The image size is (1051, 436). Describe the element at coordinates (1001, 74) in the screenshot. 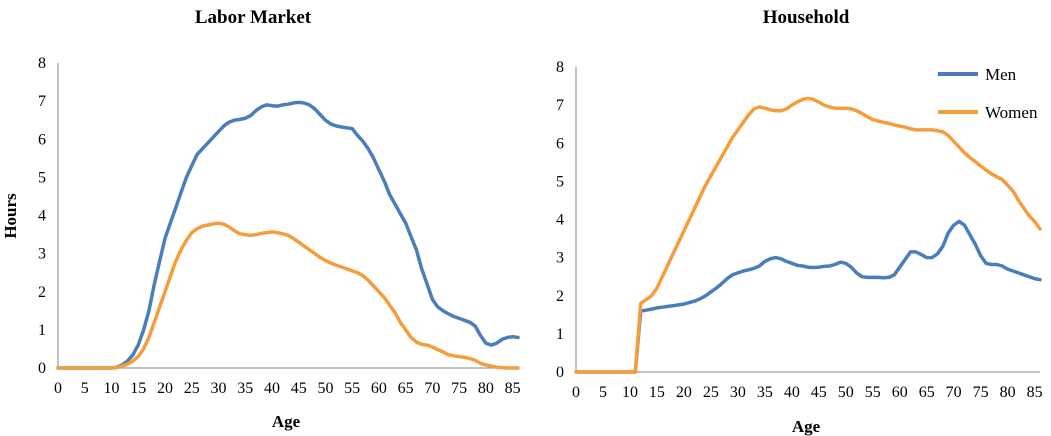

I see `legend-label-men: Men` at that location.